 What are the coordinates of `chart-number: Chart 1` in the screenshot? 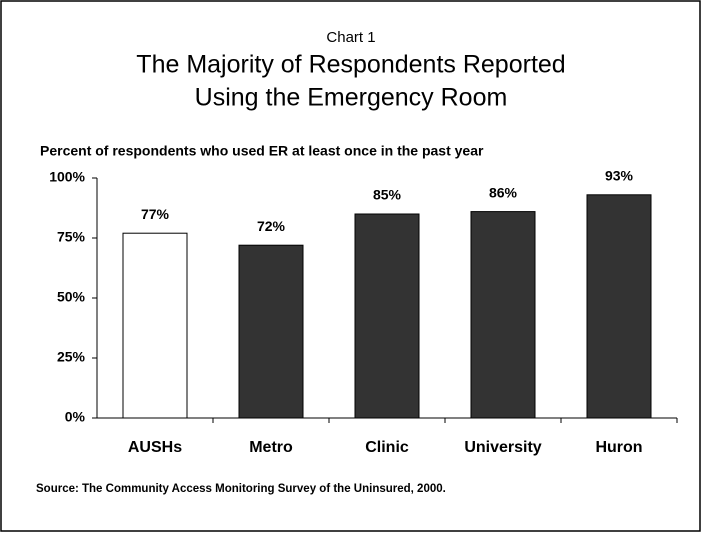 It's located at (350, 37).